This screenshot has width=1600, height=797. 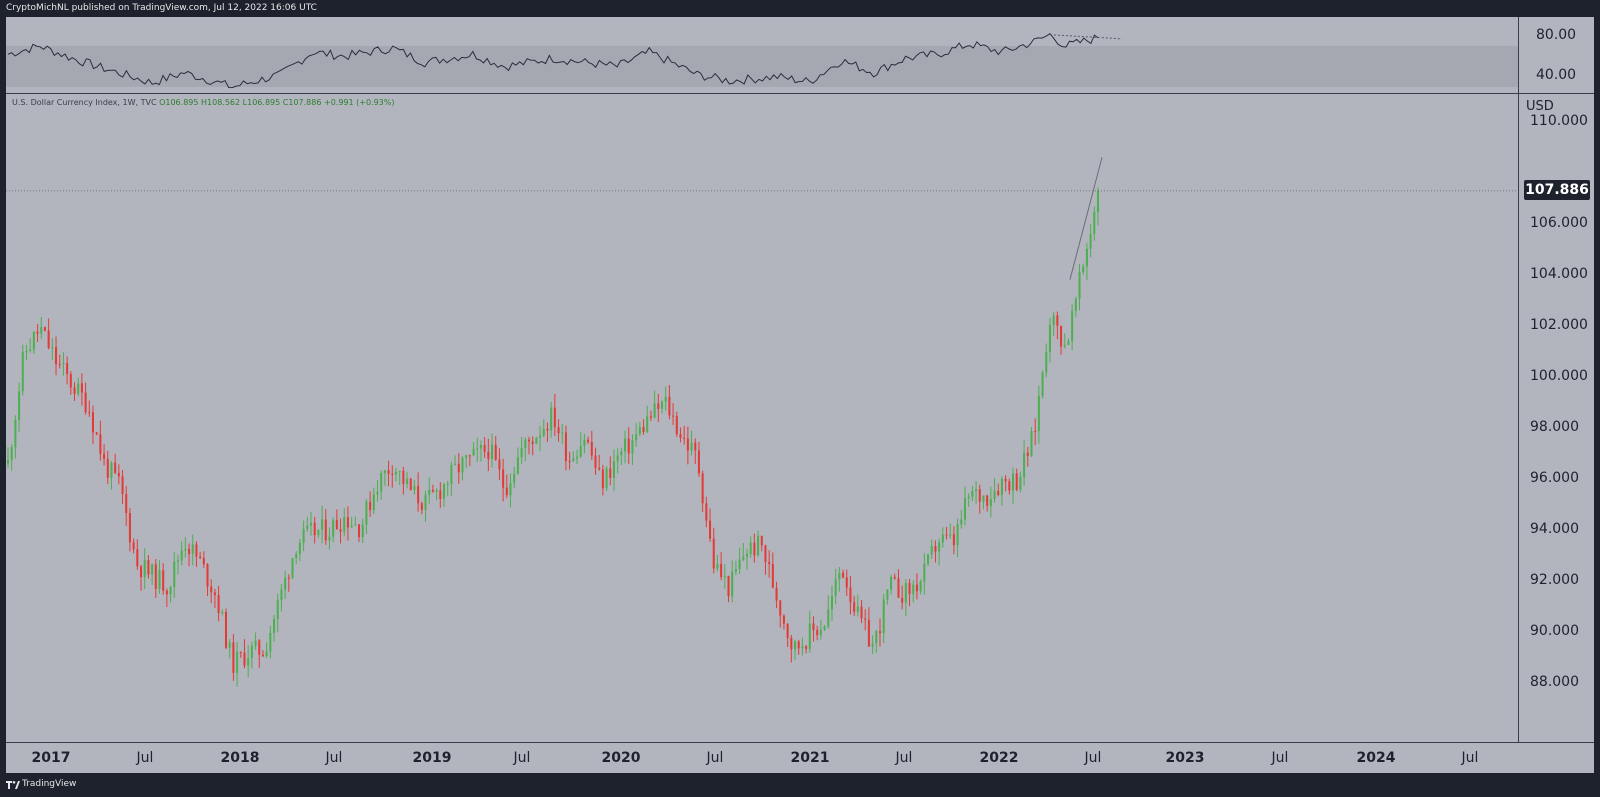 What do you see at coordinates (49, 784) in the screenshot?
I see `footer-brand: TradingView` at bounding box center [49, 784].